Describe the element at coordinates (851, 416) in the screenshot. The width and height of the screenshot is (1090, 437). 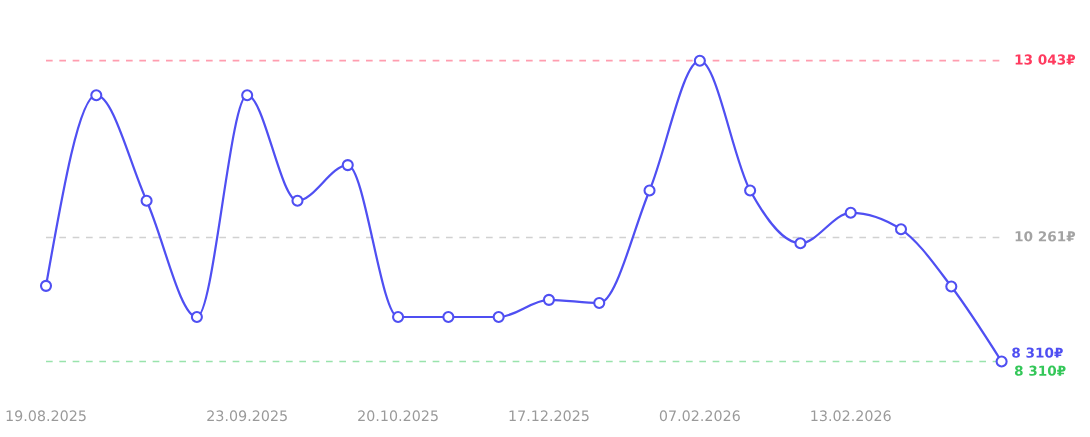
I see `x-tick-label: 13.02.2026` at that location.